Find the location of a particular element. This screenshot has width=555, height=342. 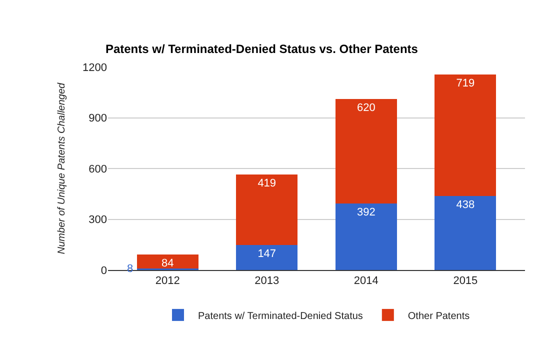

x-tick-label: 2012 is located at coordinates (167, 281).